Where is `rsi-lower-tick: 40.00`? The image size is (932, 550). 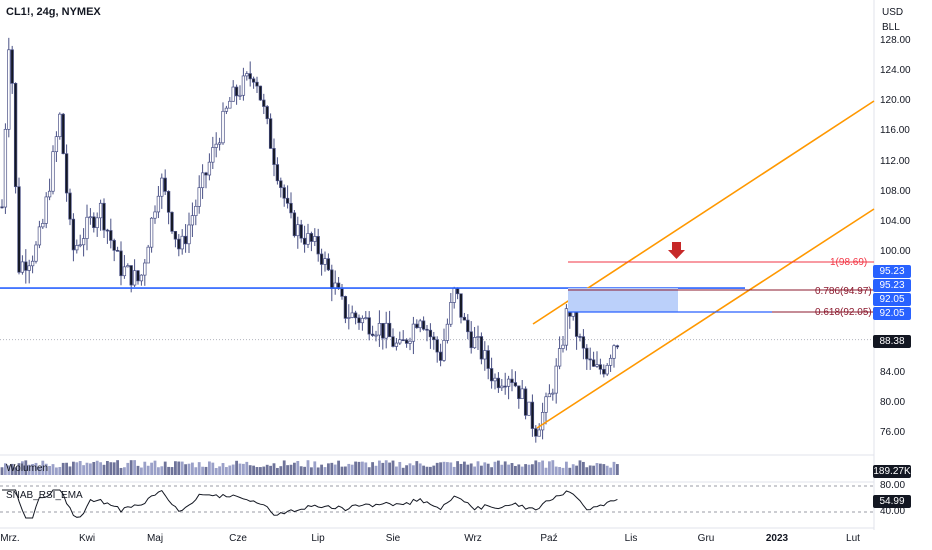
rsi-lower-tick: 40.00 is located at coordinates (893, 511).